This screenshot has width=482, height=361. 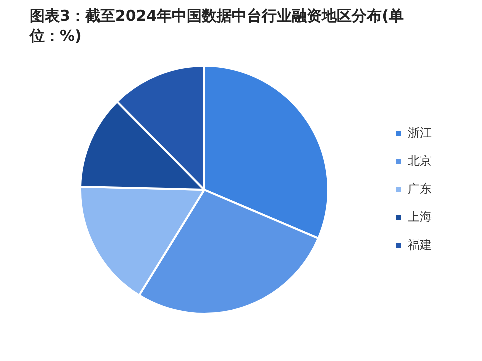 I want to click on legend-label: 广东, so click(x=420, y=189).